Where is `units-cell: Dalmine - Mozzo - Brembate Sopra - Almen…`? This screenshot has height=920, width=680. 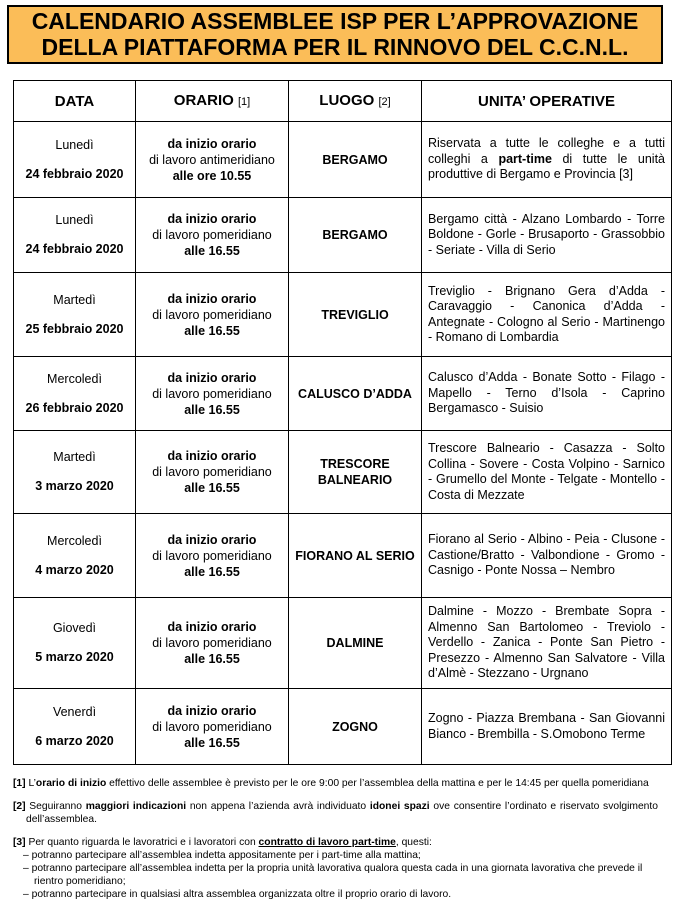 units-cell: Dalmine - Mozzo - Brembate Sopra - Almen… is located at coordinates (546, 643).